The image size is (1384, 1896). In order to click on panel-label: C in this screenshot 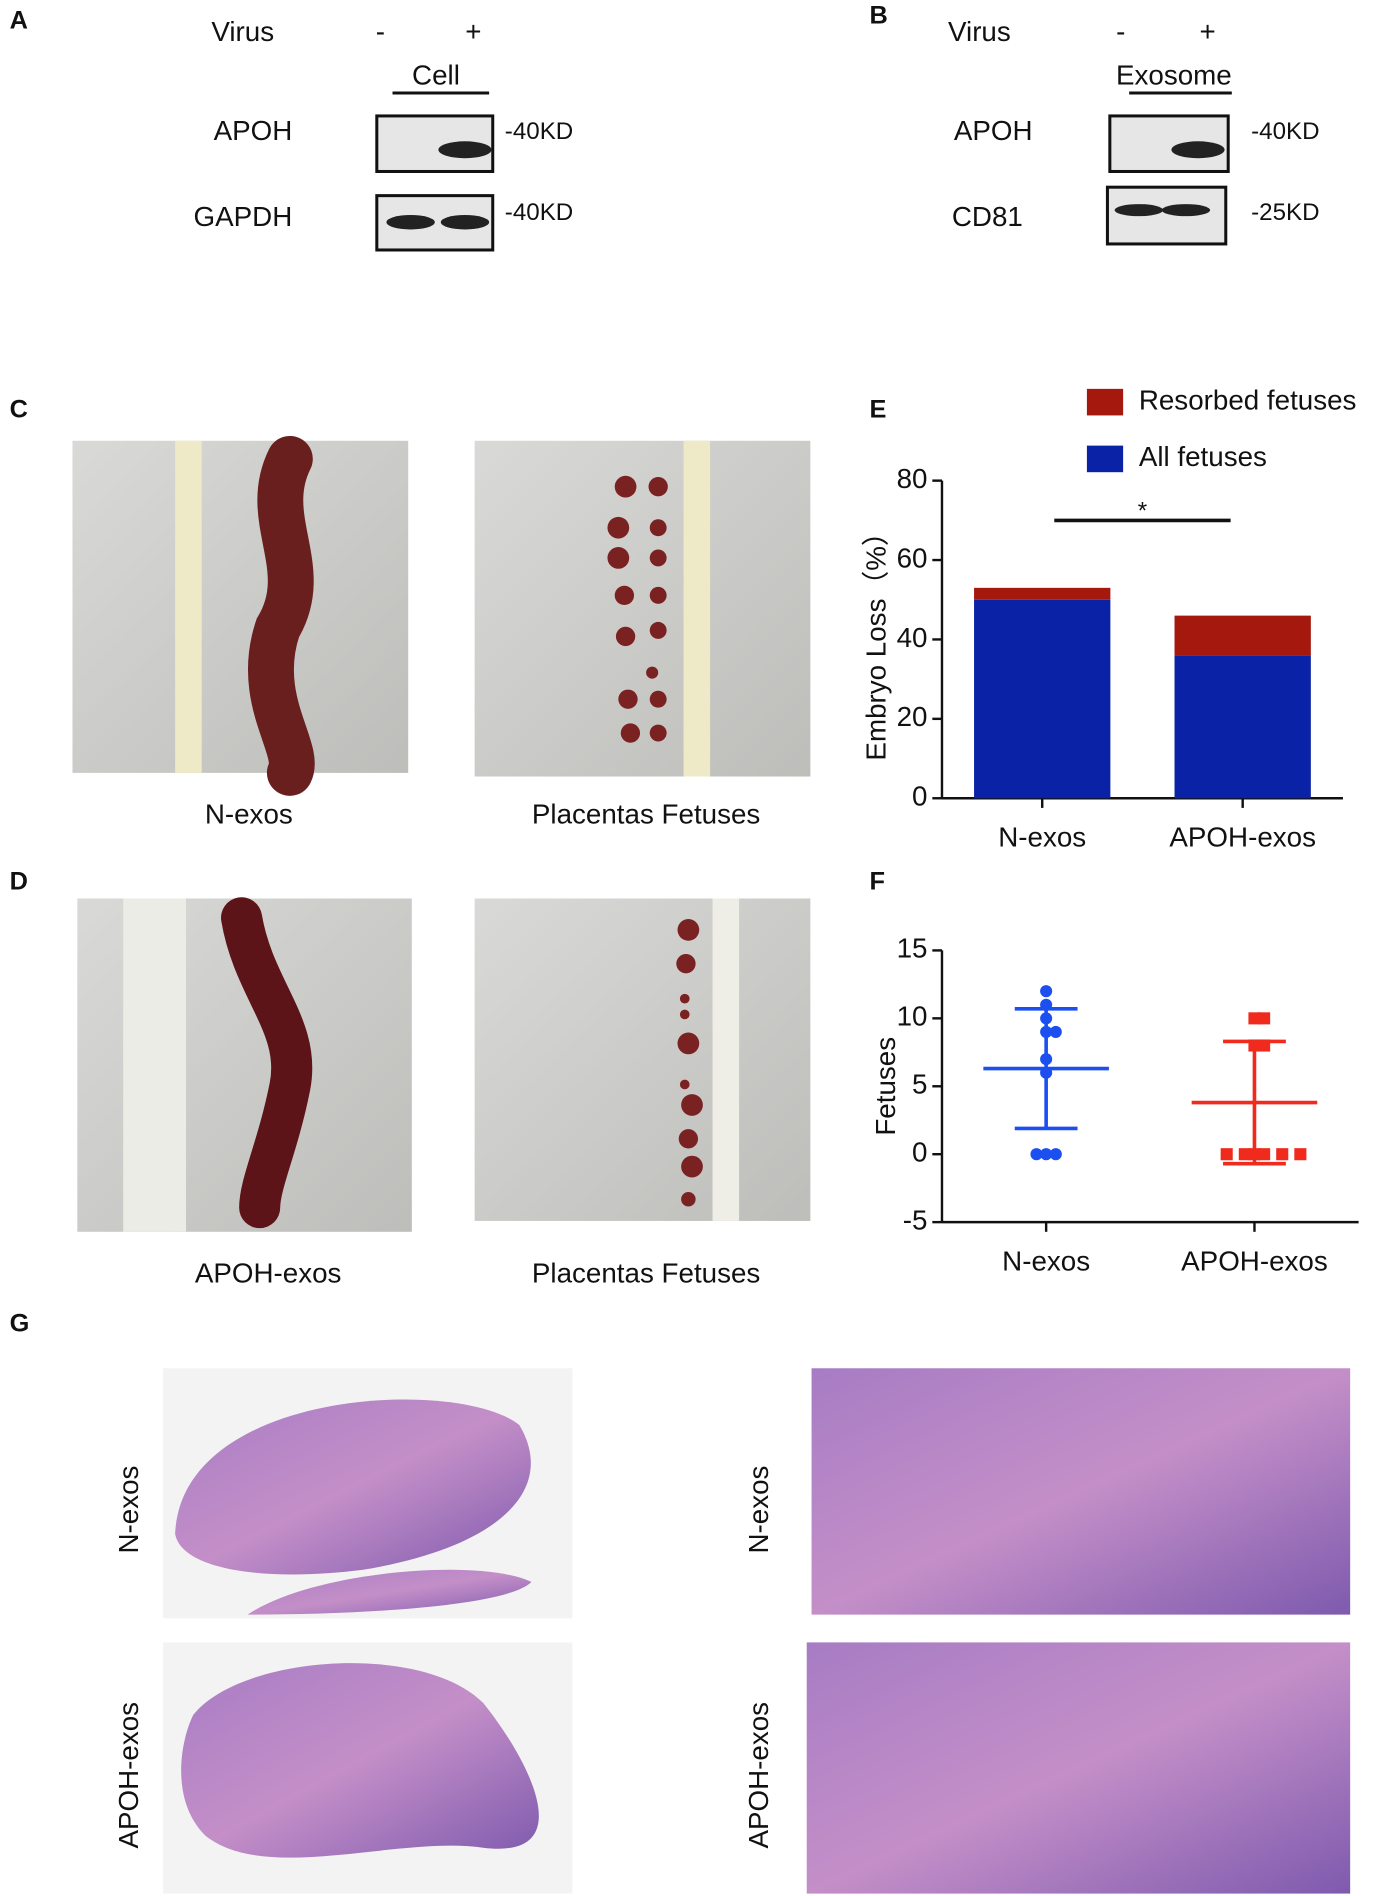, I will do `click(19, 409)`.